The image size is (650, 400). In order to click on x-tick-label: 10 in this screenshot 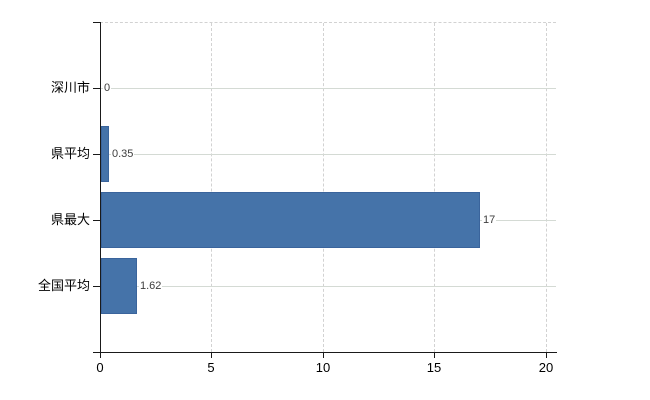, I will do `click(323, 367)`.